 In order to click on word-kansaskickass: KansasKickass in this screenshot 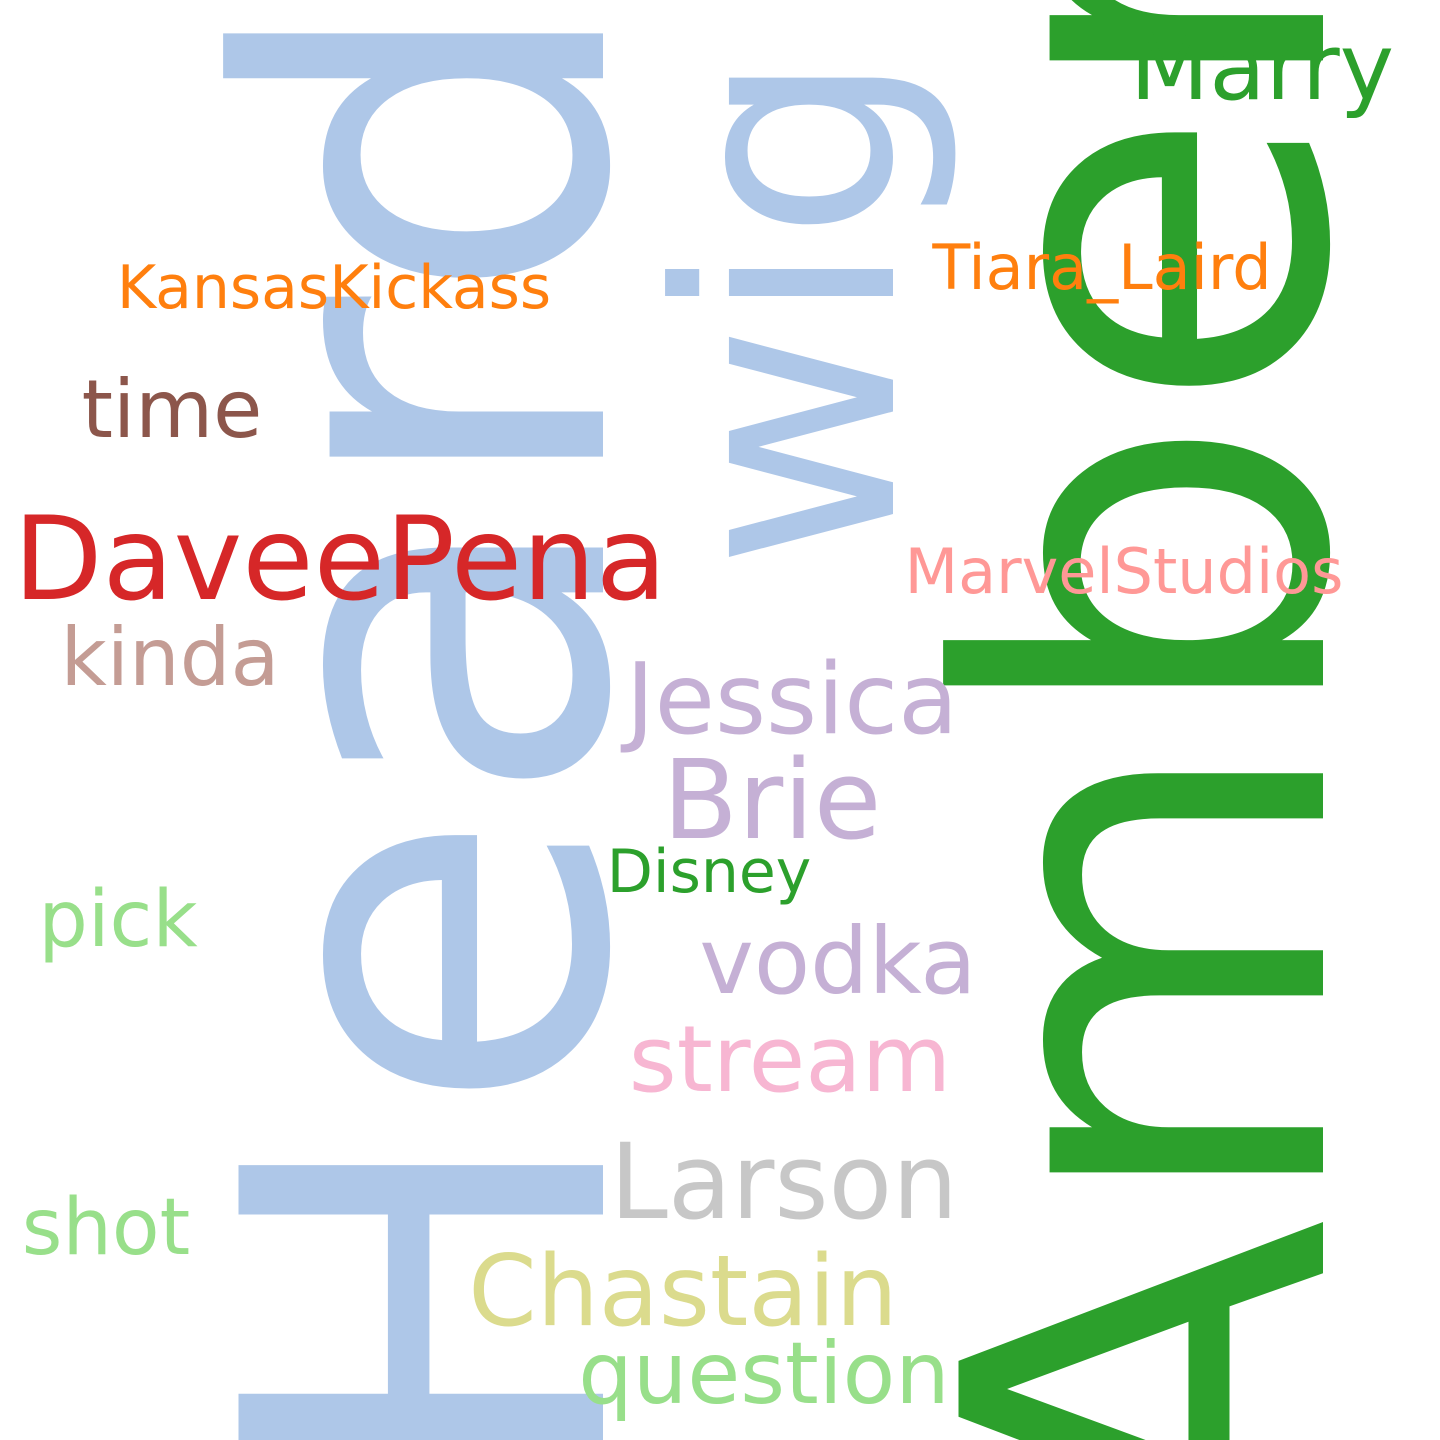, I will do `click(334, 288)`.